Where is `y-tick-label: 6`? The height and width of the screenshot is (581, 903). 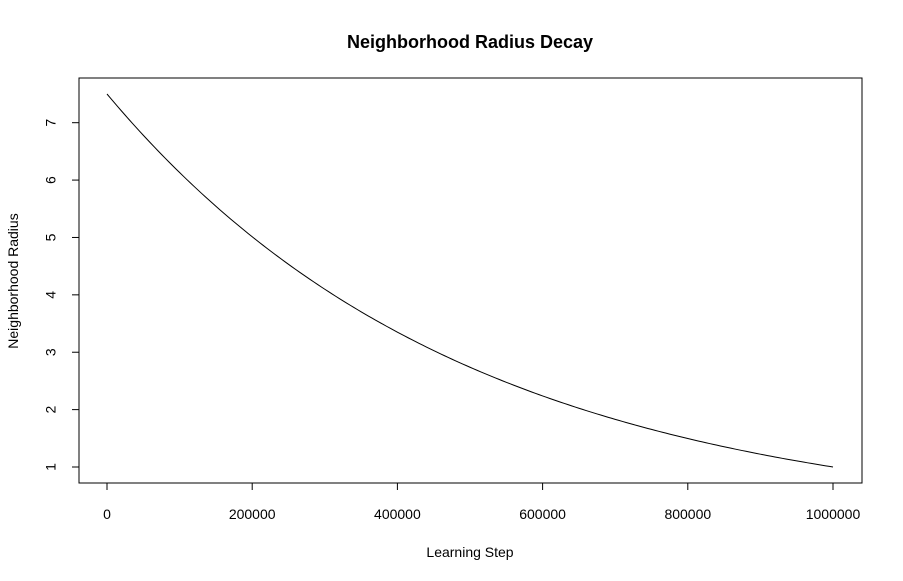 y-tick-label: 6 is located at coordinates (51, 180).